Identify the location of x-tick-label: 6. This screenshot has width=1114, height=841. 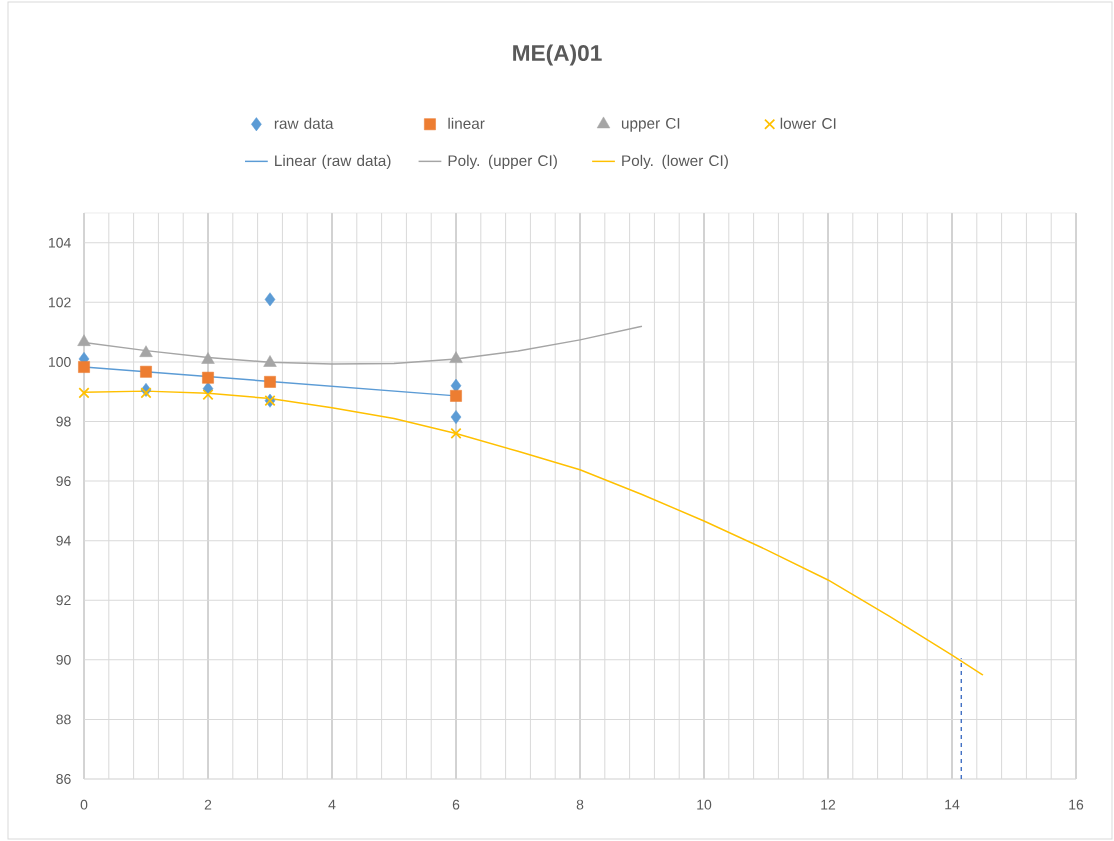
(456, 804).